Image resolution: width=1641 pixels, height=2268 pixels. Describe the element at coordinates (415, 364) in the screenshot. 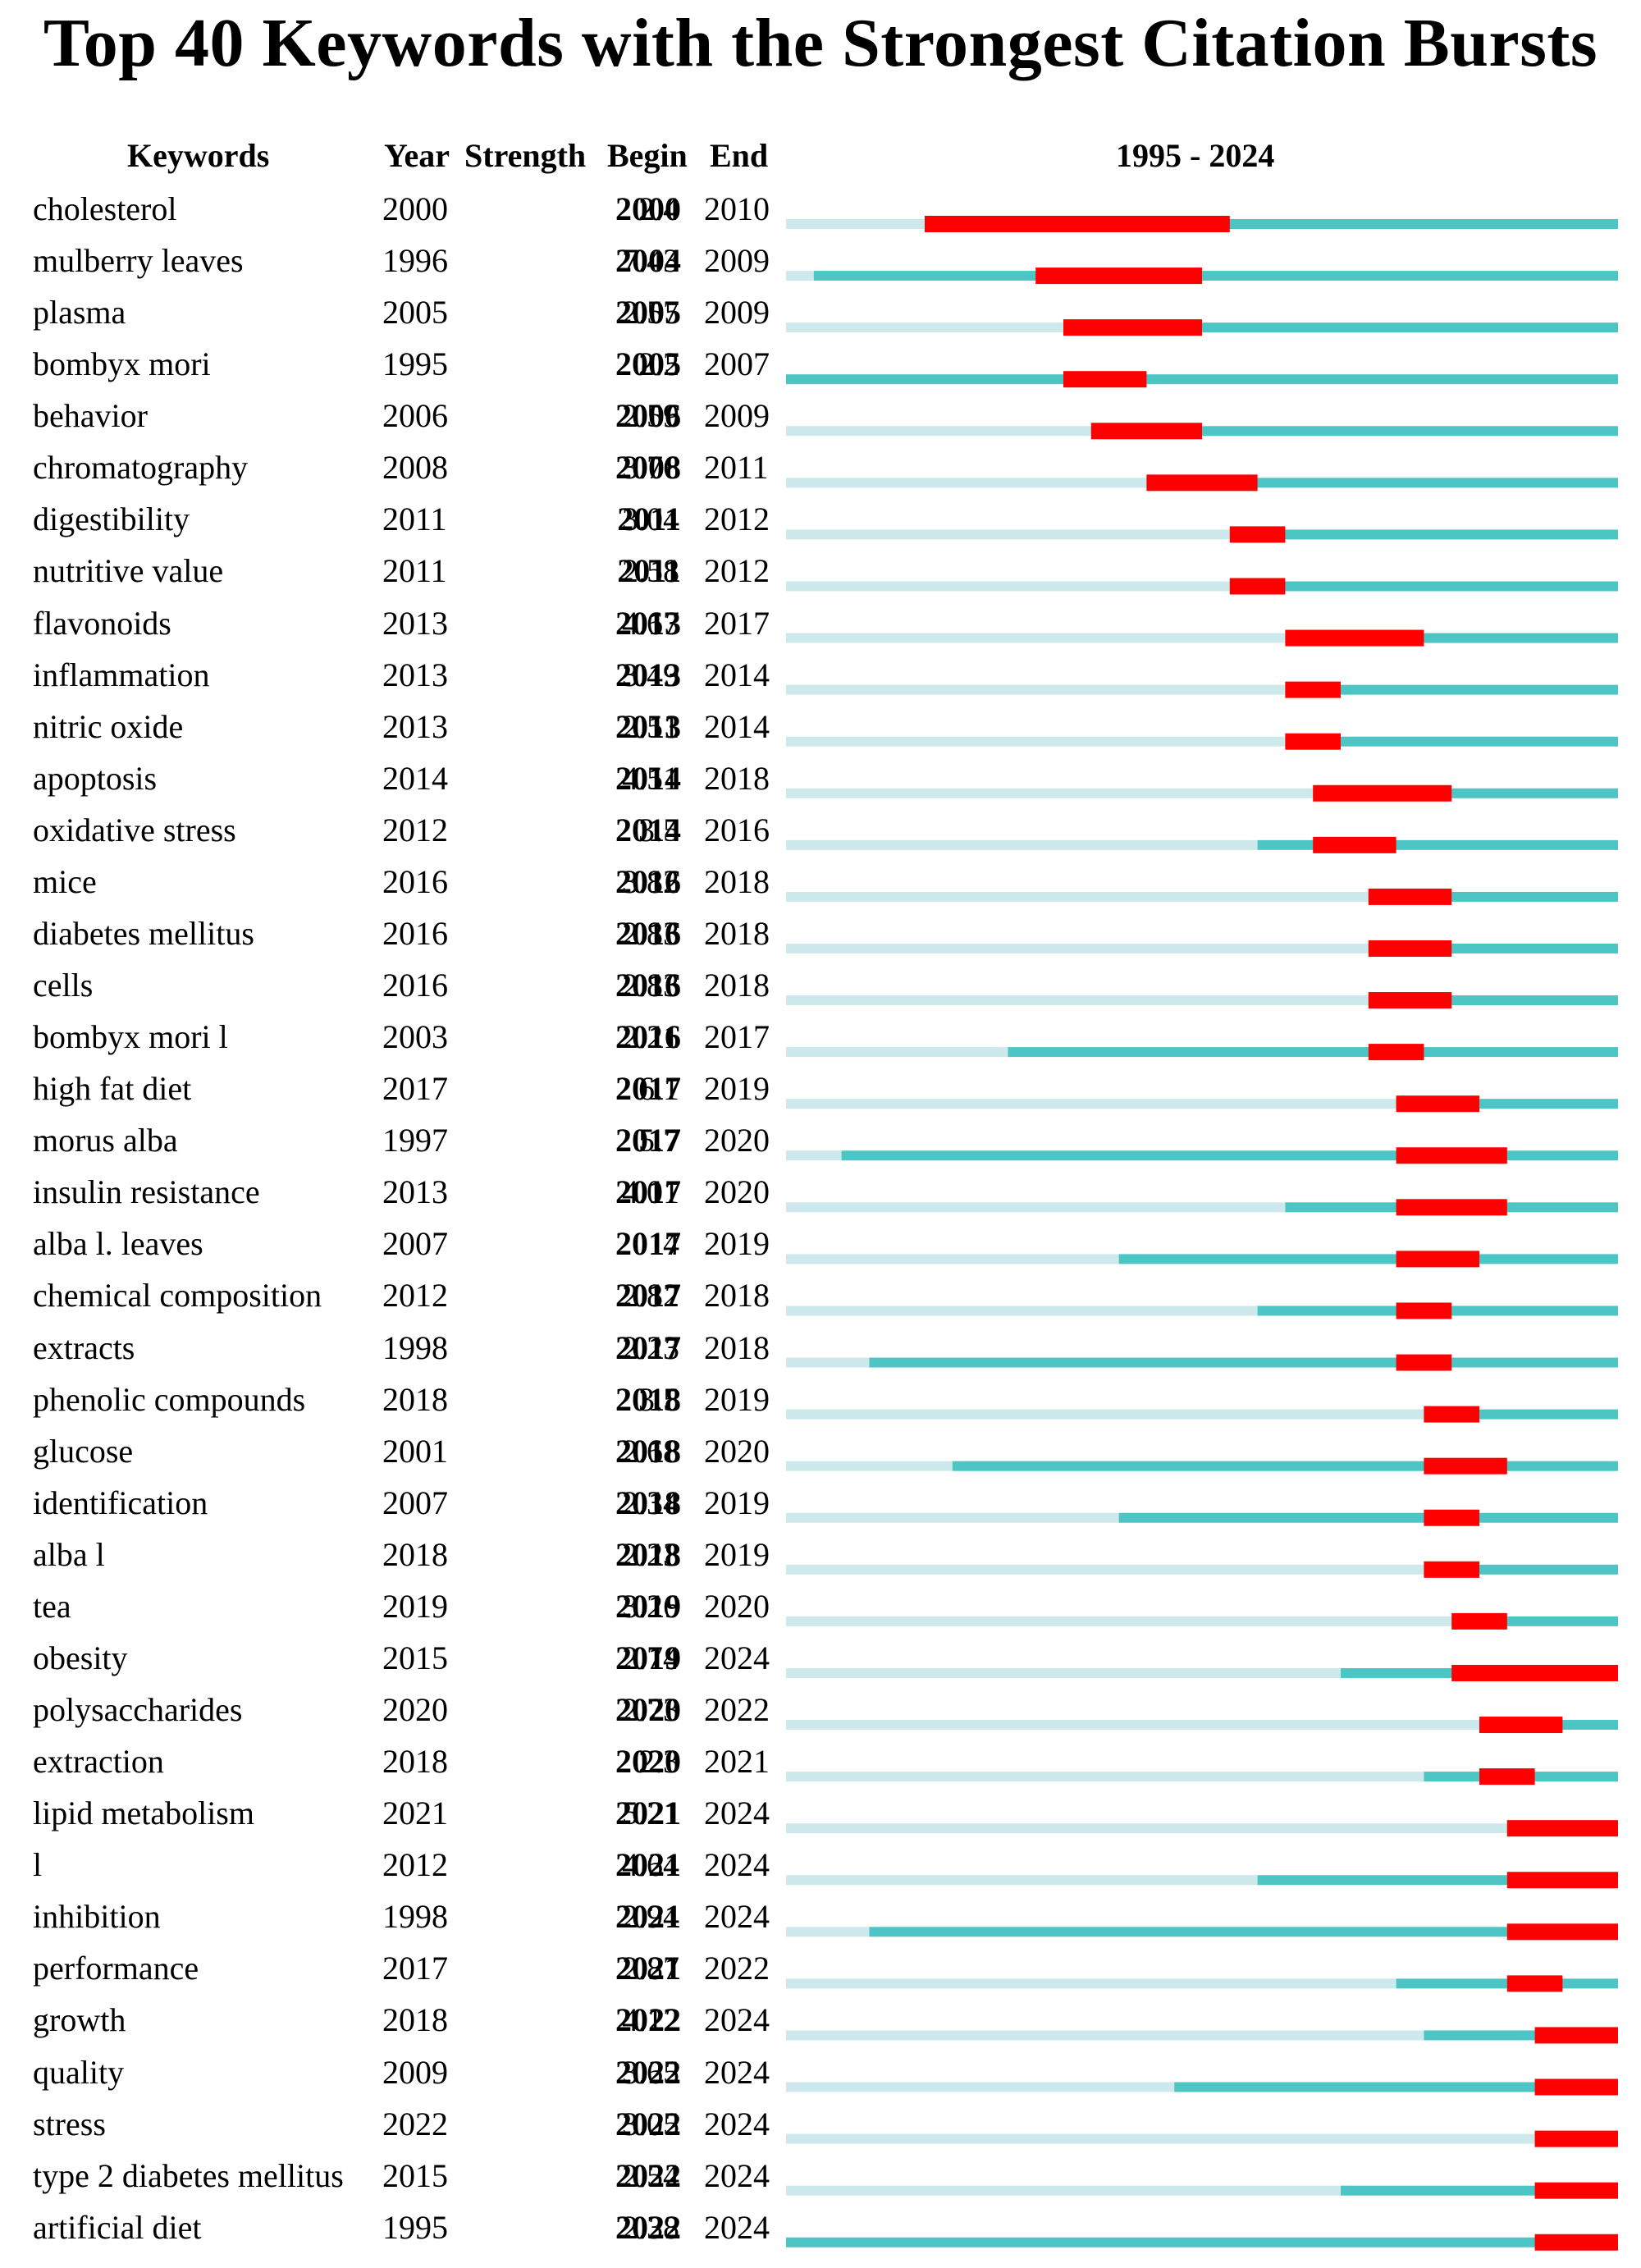

I see `year-cell: 1995` at that location.